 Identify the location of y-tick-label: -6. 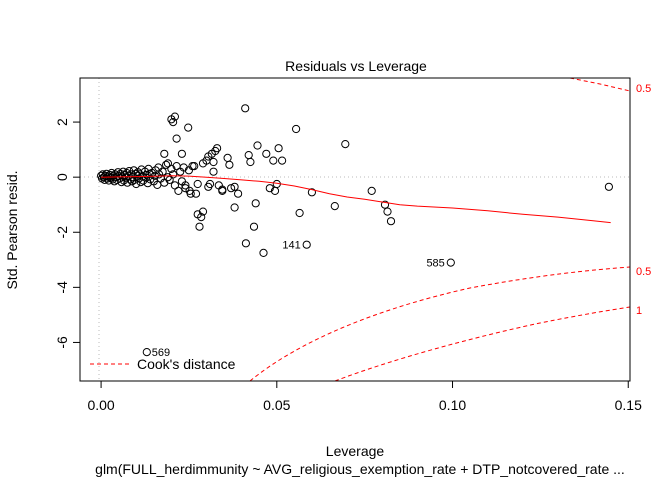
(62, 342).